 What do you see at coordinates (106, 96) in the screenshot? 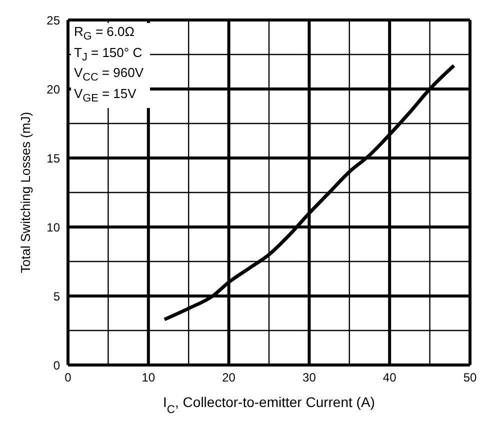
I see `annotation: V$_{GE}$ = 15V` at bounding box center [106, 96].